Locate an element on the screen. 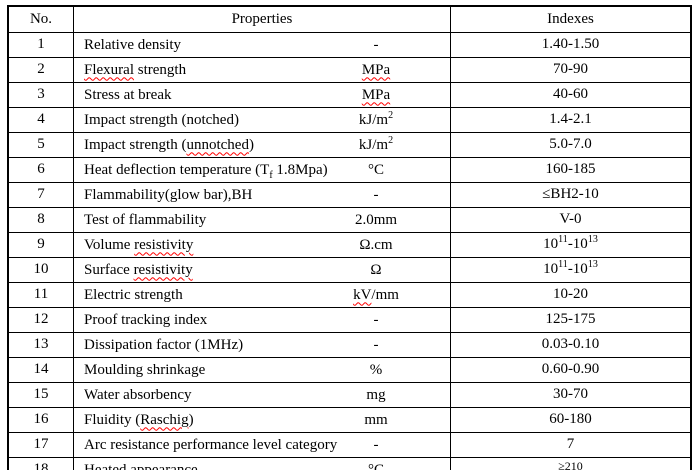 This screenshot has height=470, width=693. text-segment: Relative density is located at coordinates (133, 44).